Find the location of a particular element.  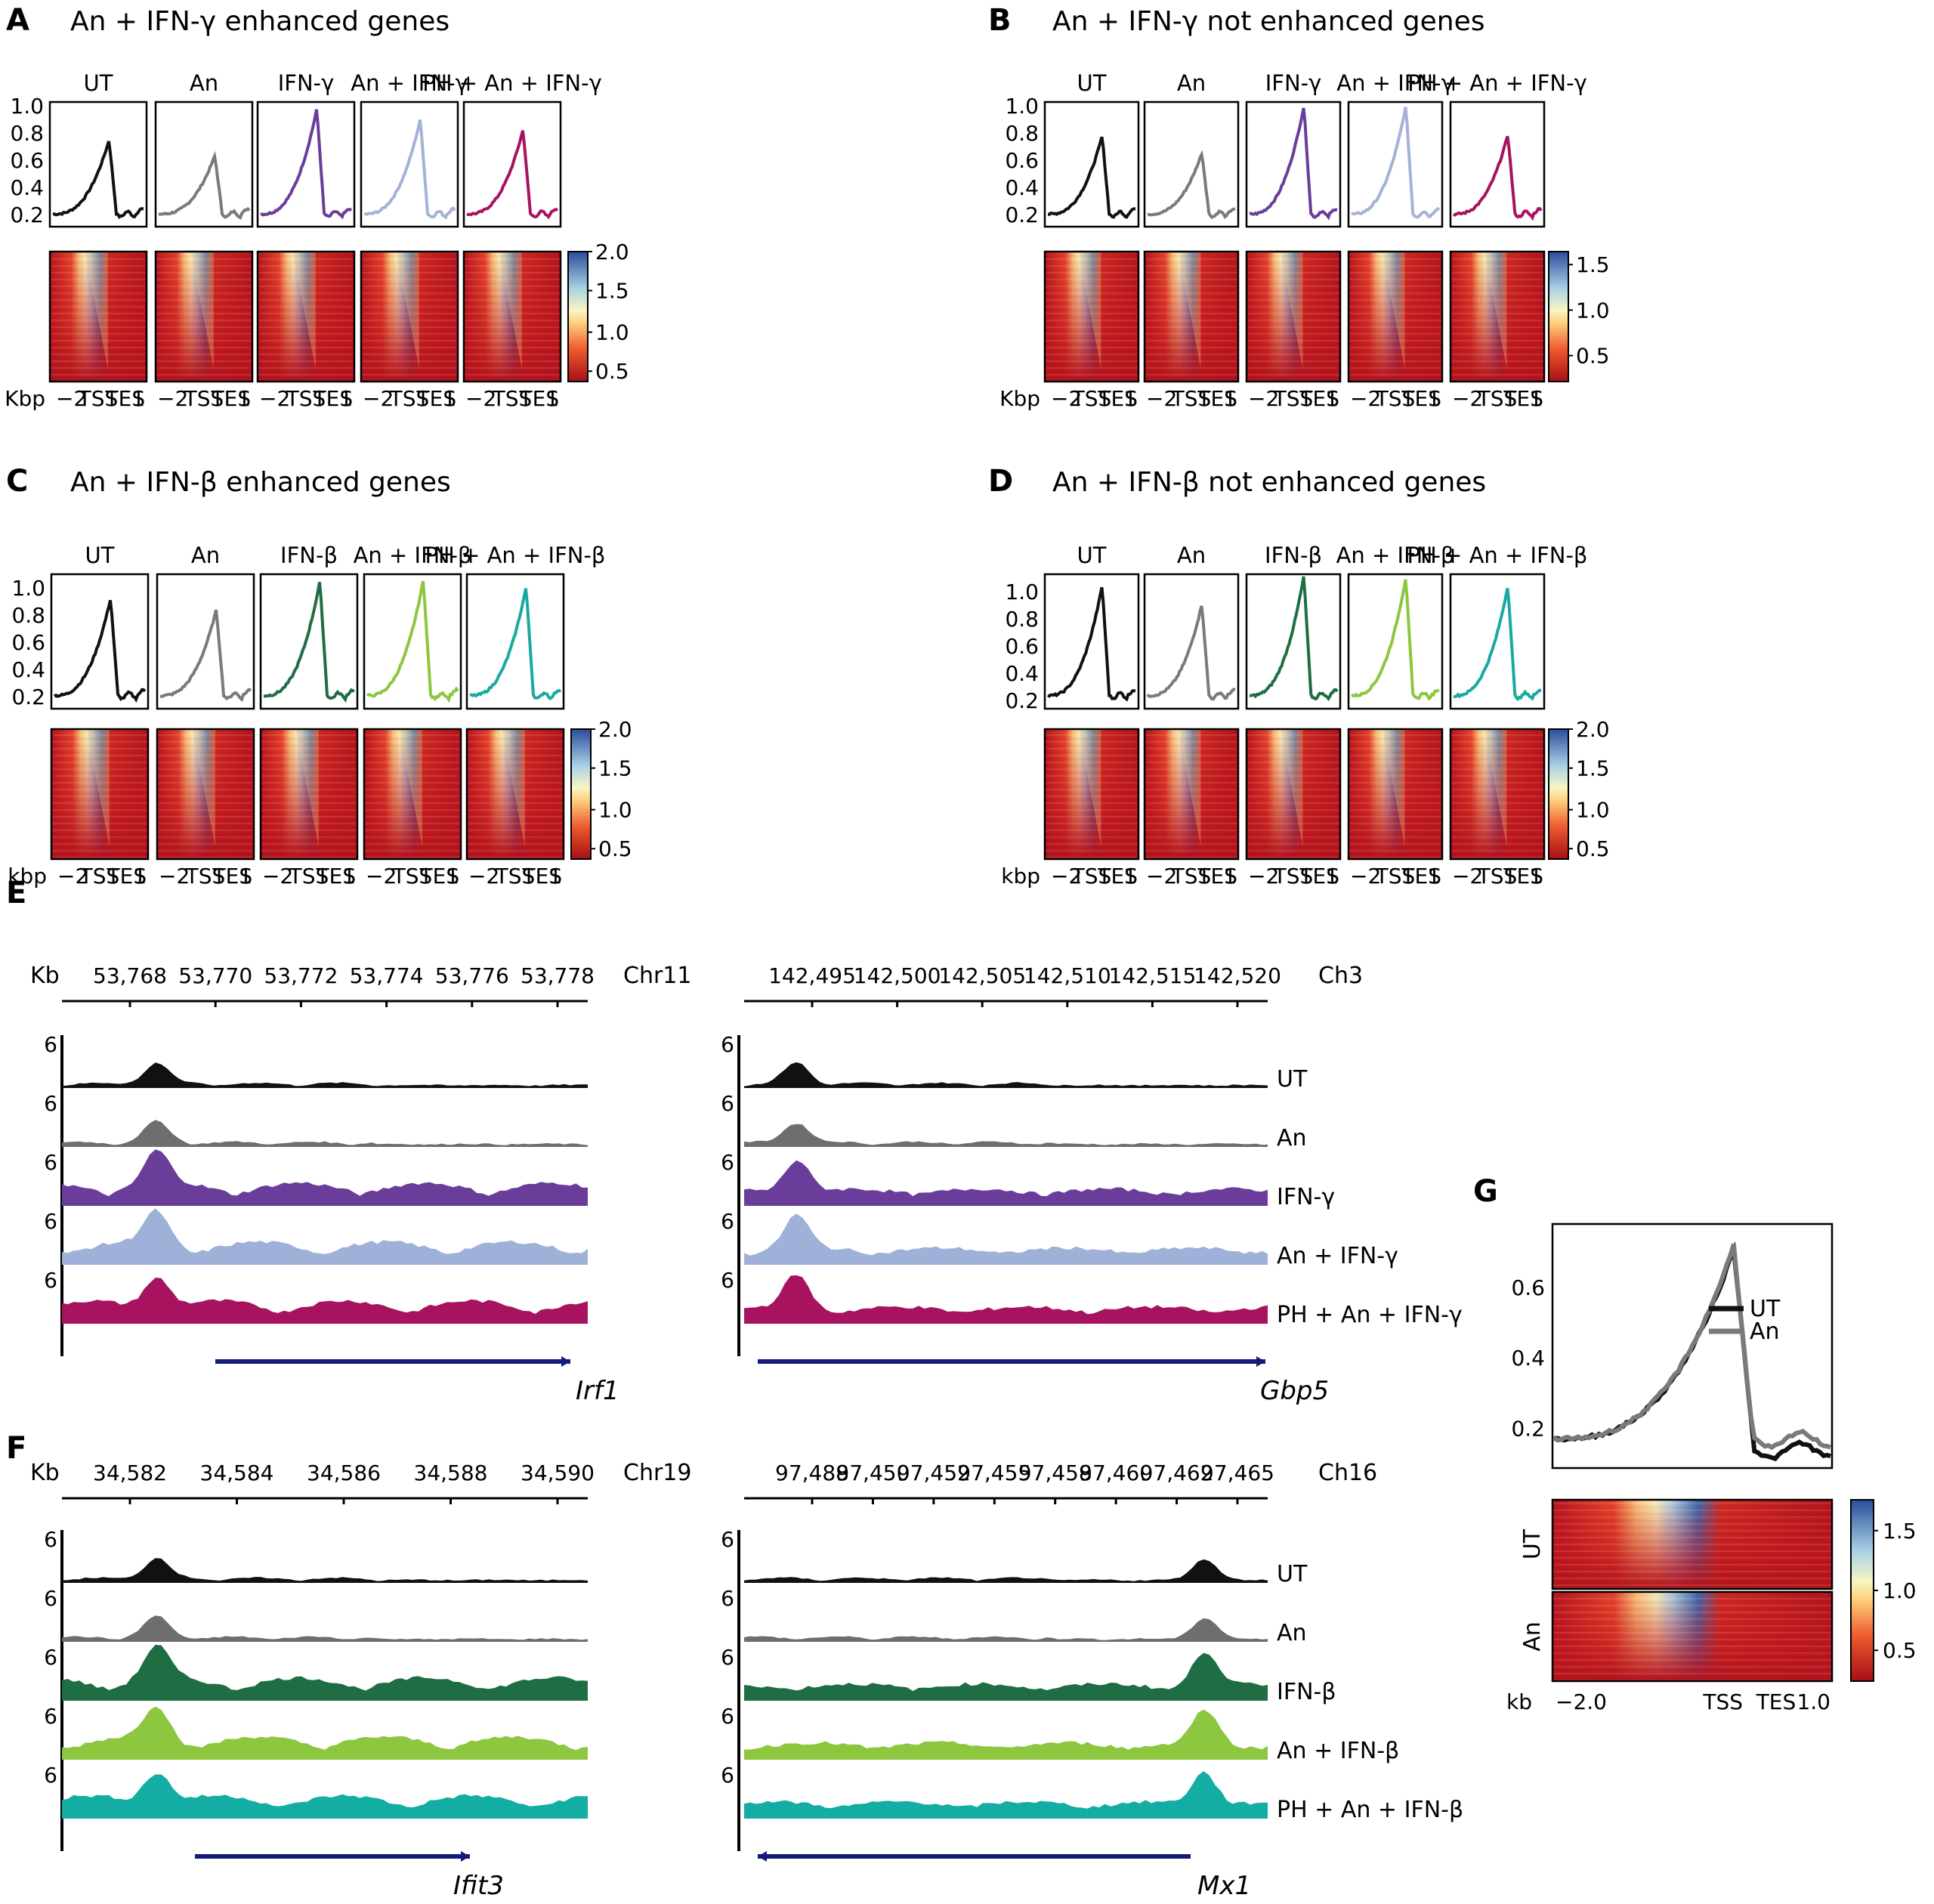

chromosome-label: Chr19 is located at coordinates (657, 1473).